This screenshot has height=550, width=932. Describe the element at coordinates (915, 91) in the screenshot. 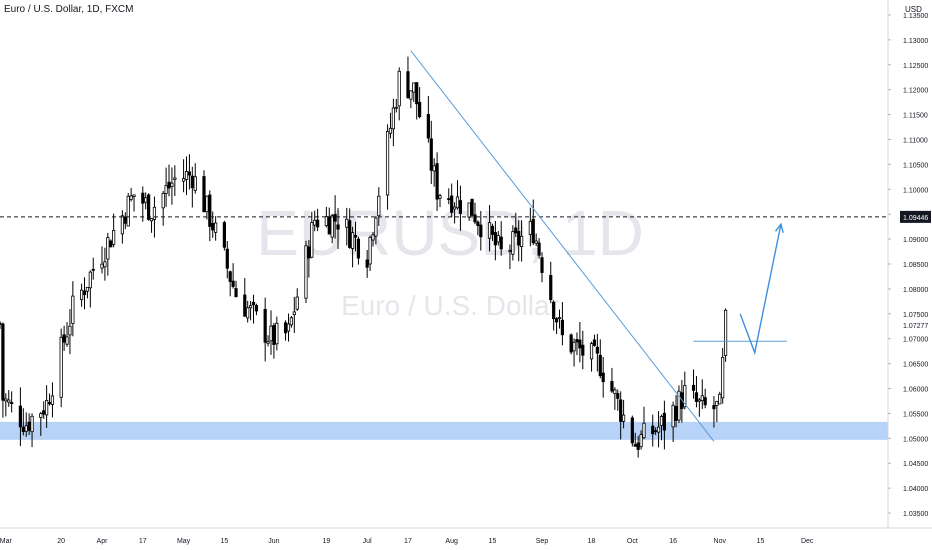

I see `price-tick-label: 1.12000` at that location.